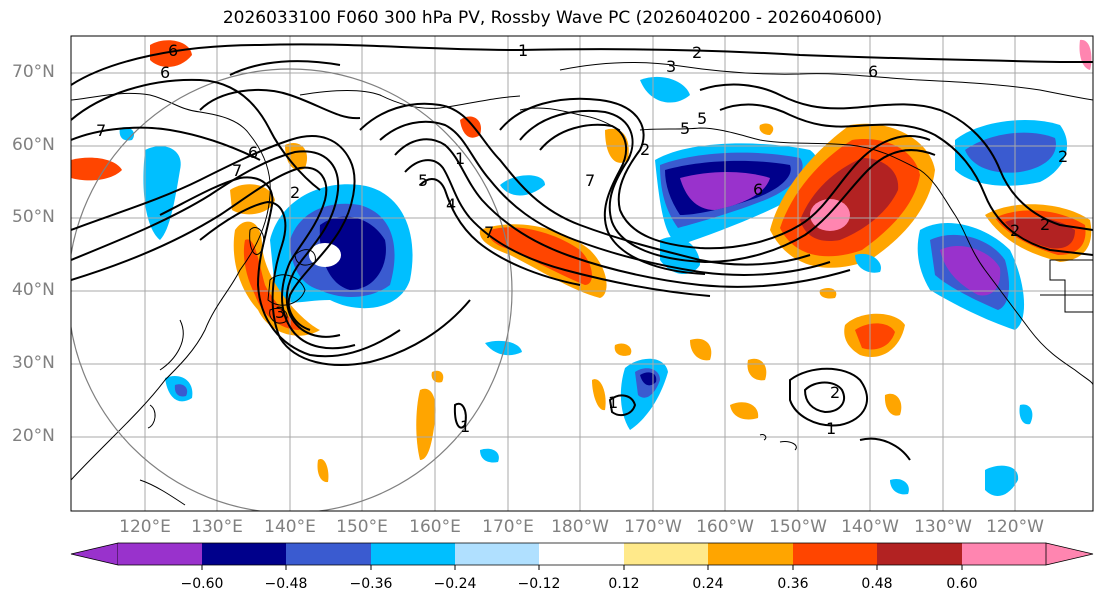 The height and width of the screenshot is (604, 1105). Describe the element at coordinates (371, 584) in the screenshot. I see `colorbar-tick-label: −0.36` at that location.